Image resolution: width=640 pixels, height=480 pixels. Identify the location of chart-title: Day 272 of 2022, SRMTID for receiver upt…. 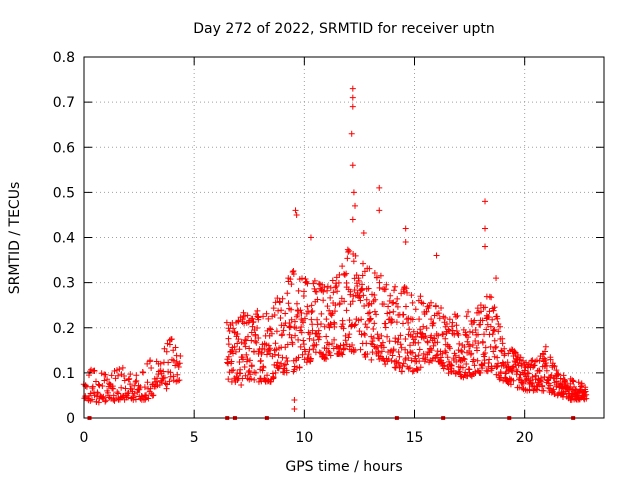
(344, 29).